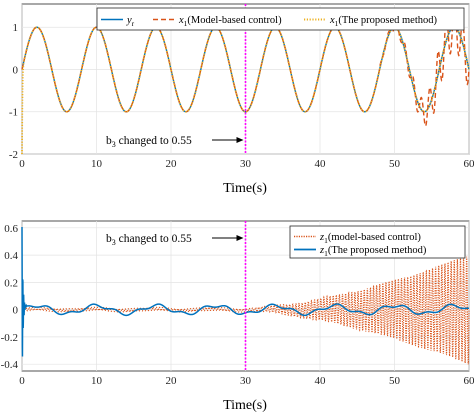 This screenshot has width=474, height=413. Describe the element at coordinates (370, 238) in the screenshot. I see `legend-label: z1(model-based control)` at that location.